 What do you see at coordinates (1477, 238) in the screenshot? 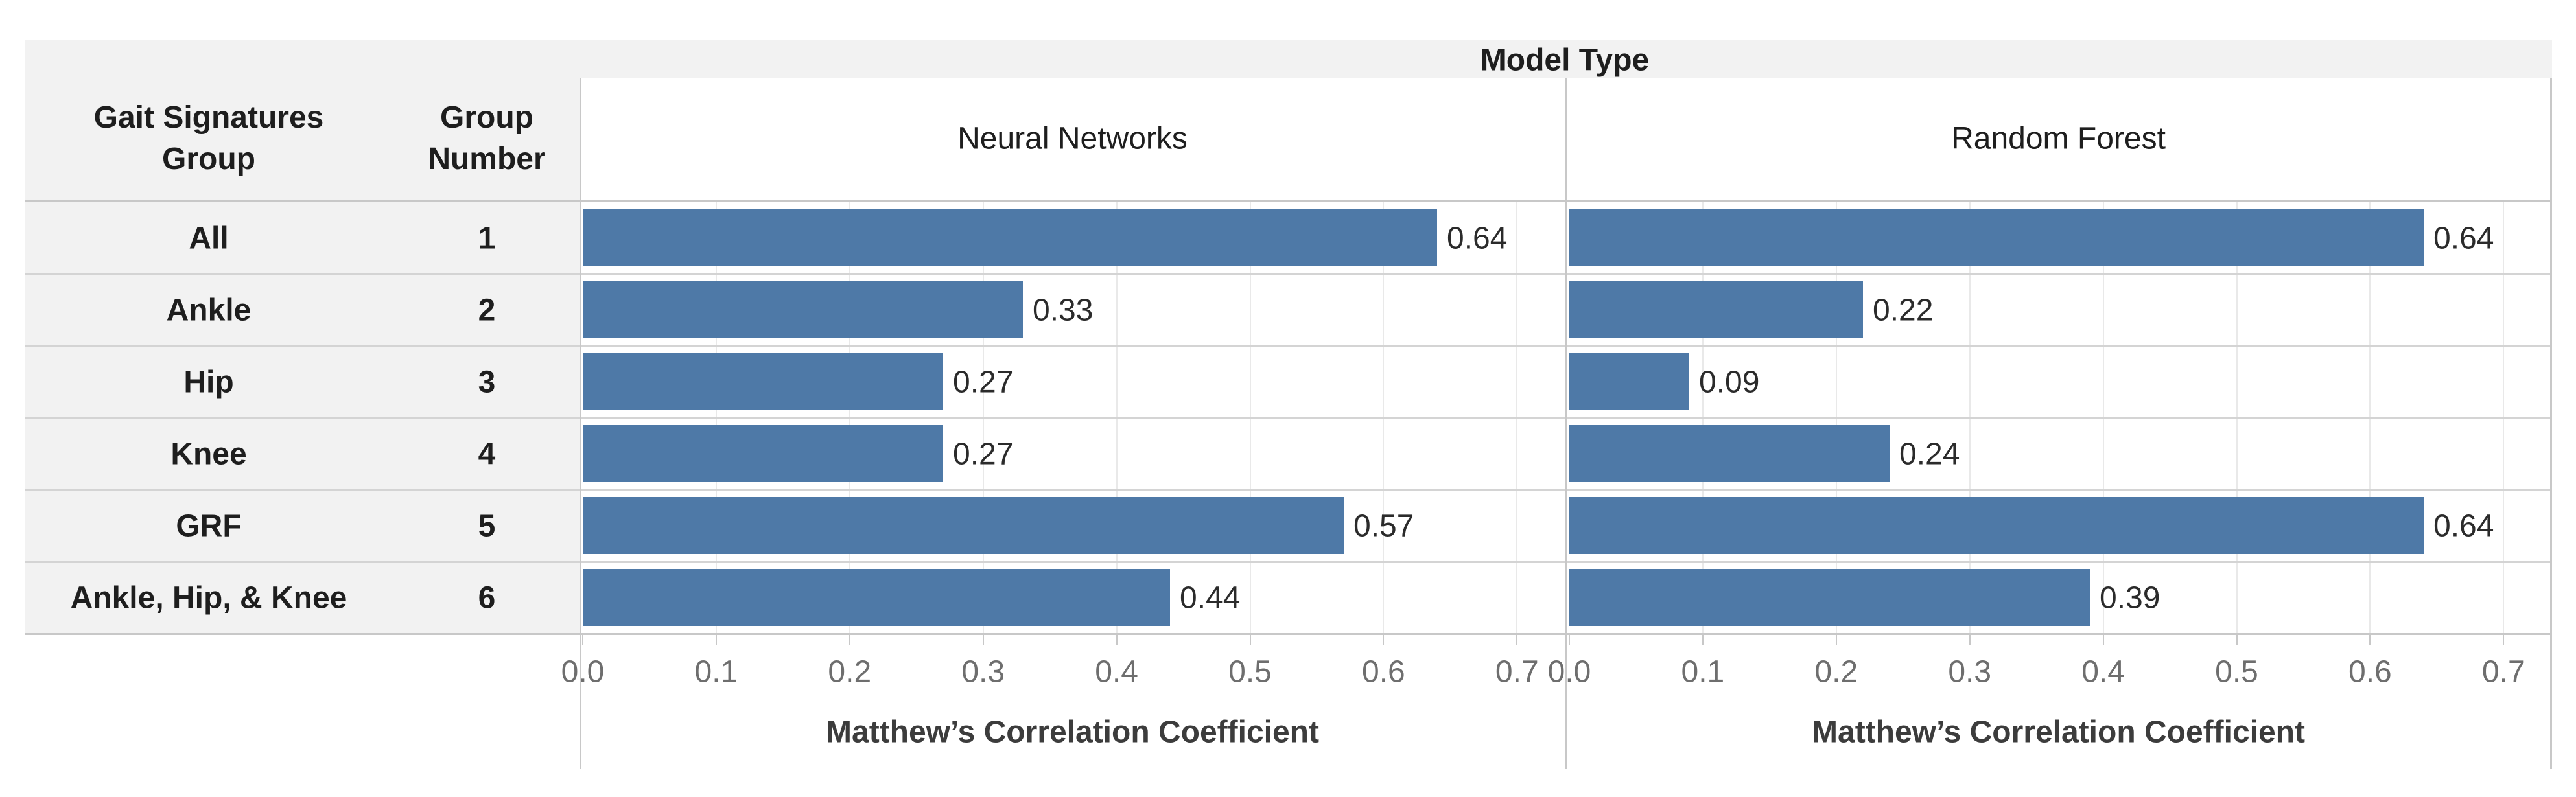
I see `bar-value-neural-networks-all: 0.64` at bounding box center [1477, 238].